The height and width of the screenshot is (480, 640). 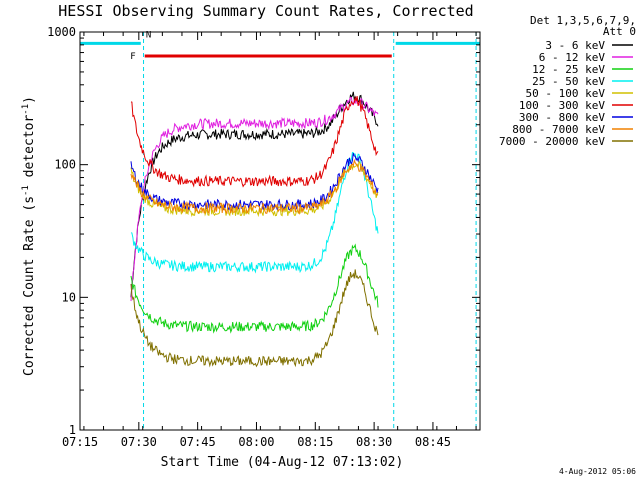 I want to click on x-tick-label: 07:30, so click(x=139, y=442).